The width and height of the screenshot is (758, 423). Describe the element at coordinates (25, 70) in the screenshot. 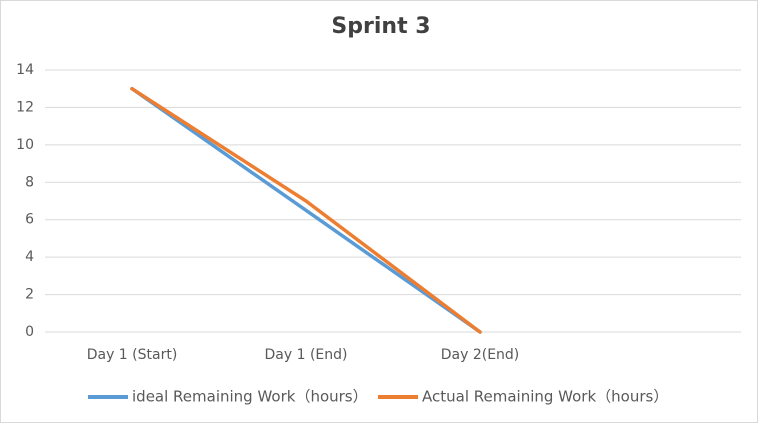

I see `y-tick-label: 14` at that location.